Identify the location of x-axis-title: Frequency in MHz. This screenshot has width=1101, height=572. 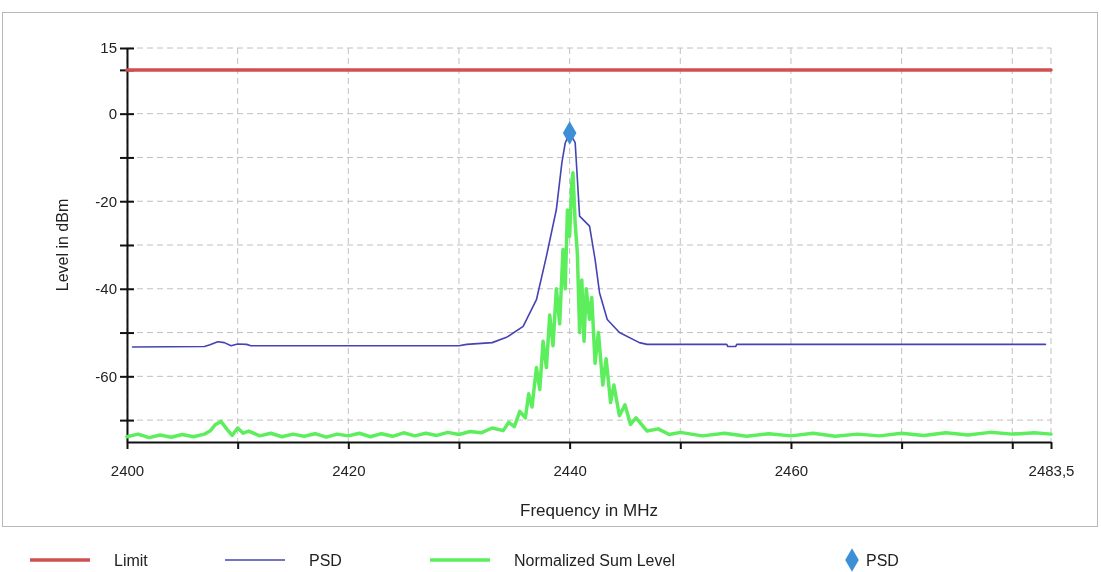
(589, 510).